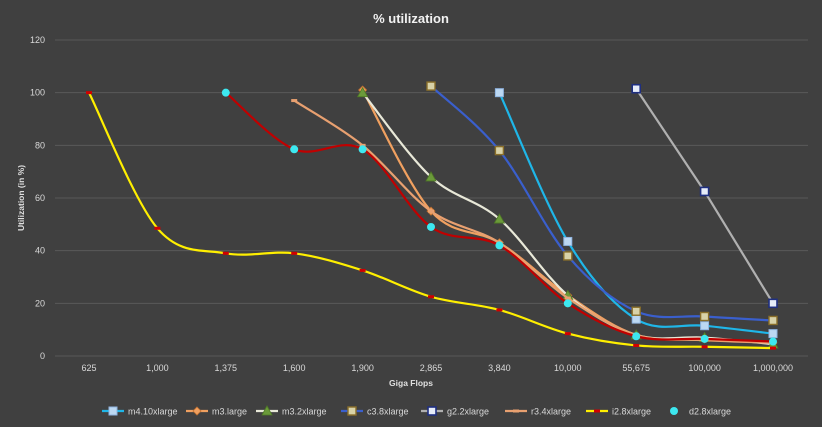  Describe the element at coordinates (431, 368) in the screenshot. I see `x-tick-label: 2,865` at that location.